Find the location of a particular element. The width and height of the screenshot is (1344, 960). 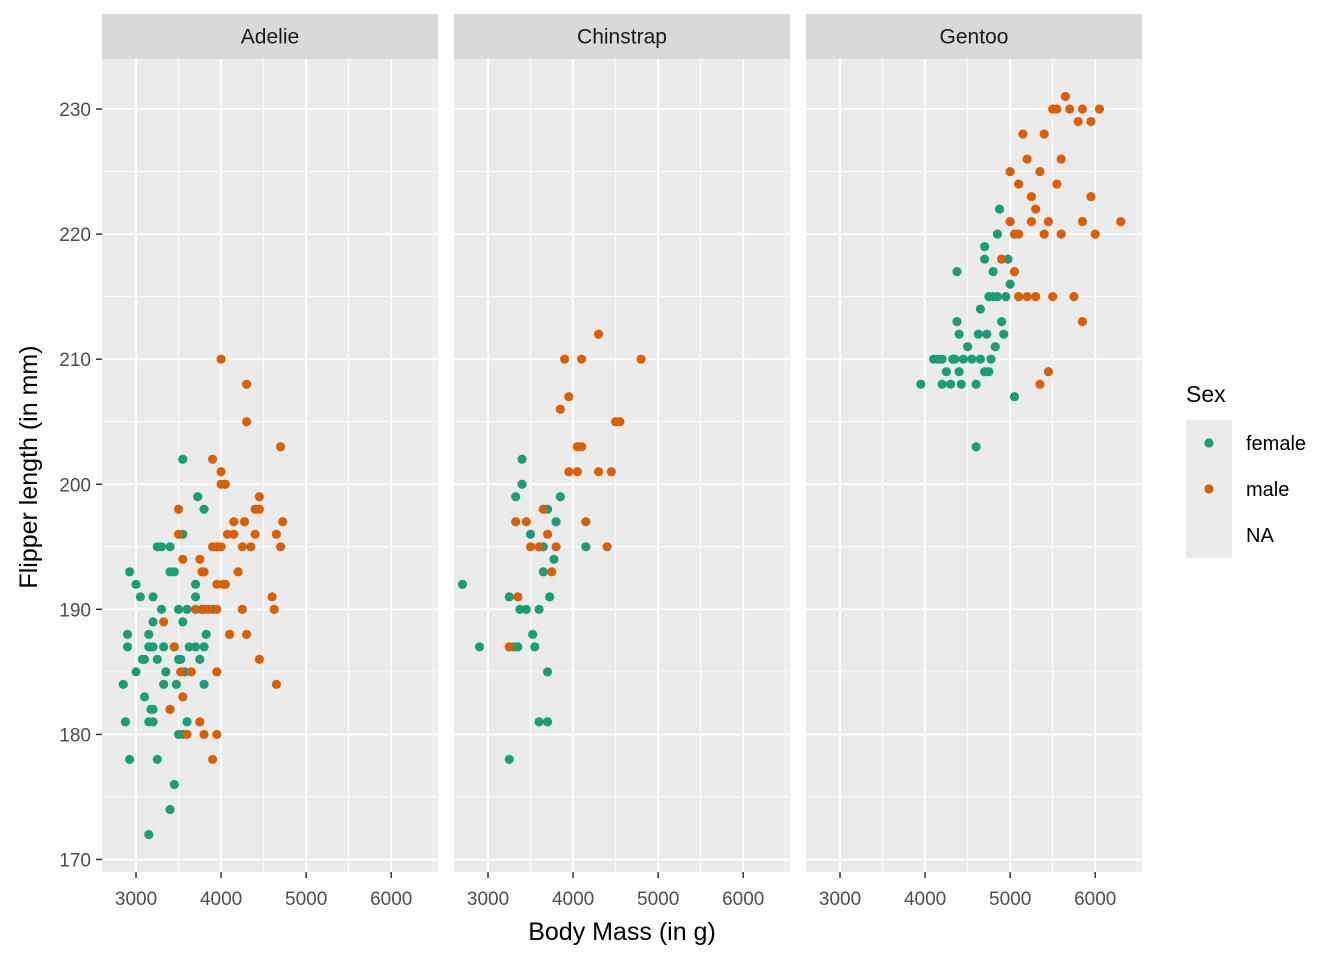

y-tick-label: 210 is located at coordinates (75, 360).